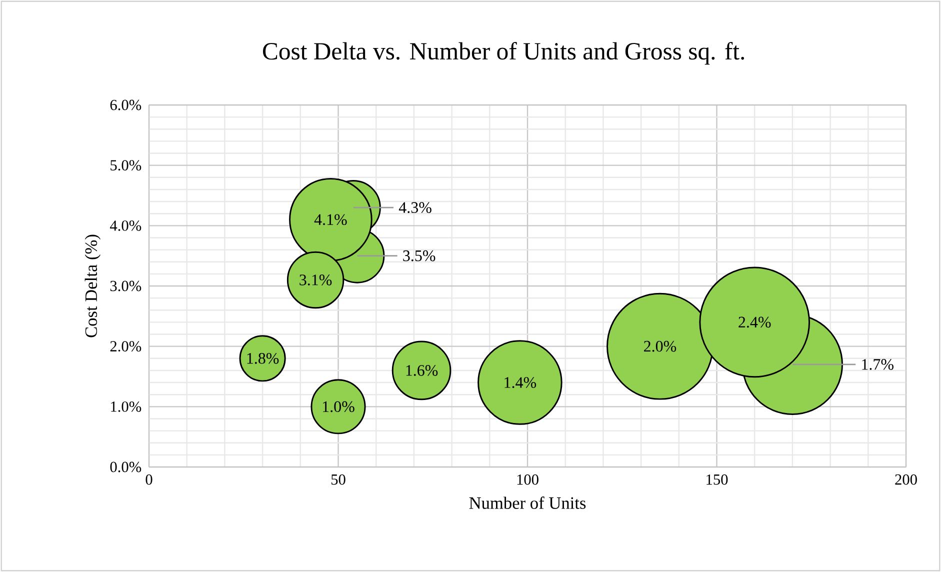  I want to click on y-tick-label: 1.0%, so click(126, 406).